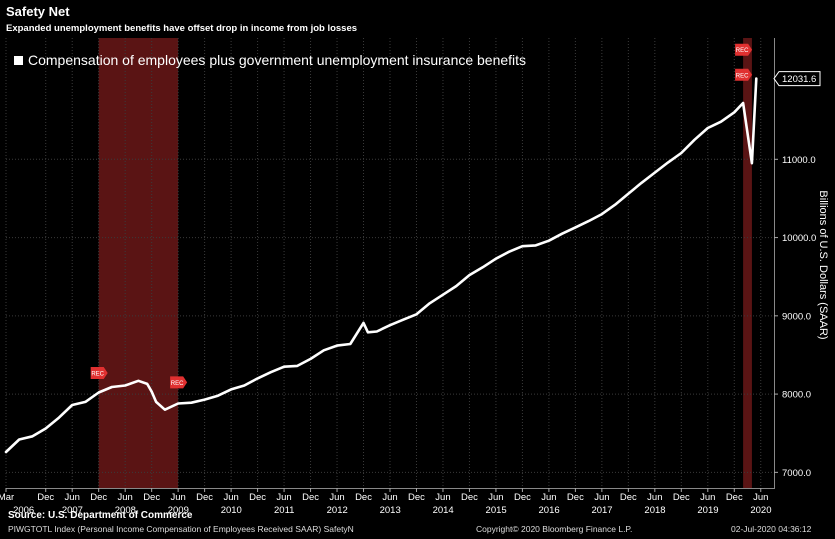  What do you see at coordinates (390, 510) in the screenshot?
I see `x-year-label: 2013` at bounding box center [390, 510].